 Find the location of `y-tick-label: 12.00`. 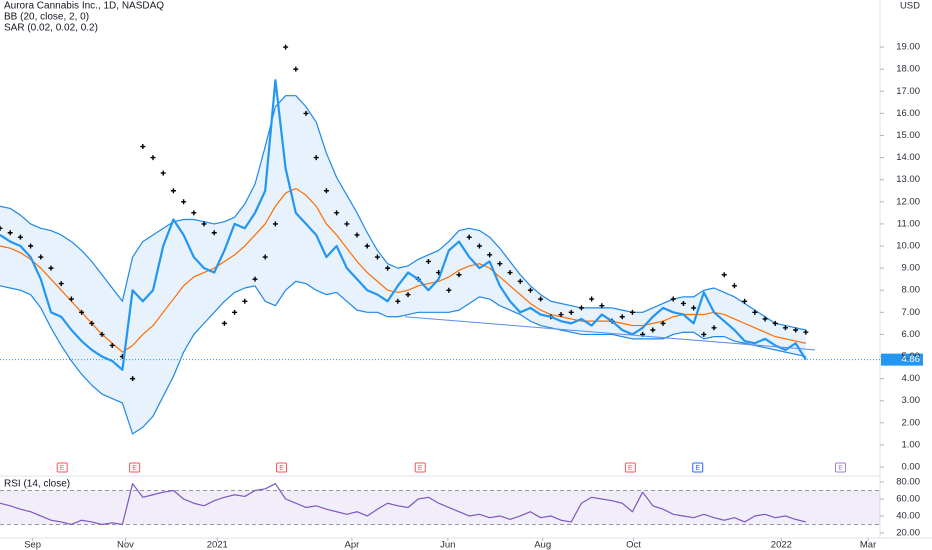

y-tick-label: 12.00 is located at coordinates (908, 201).